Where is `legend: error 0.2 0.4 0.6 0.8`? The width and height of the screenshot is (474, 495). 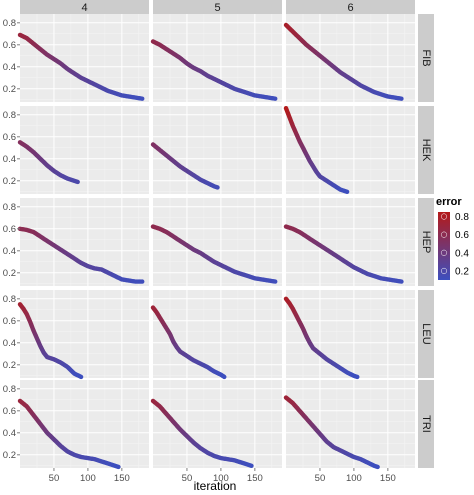
legend: error 0.2 0.4 0.6 0.8 is located at coordinates (452, 238).